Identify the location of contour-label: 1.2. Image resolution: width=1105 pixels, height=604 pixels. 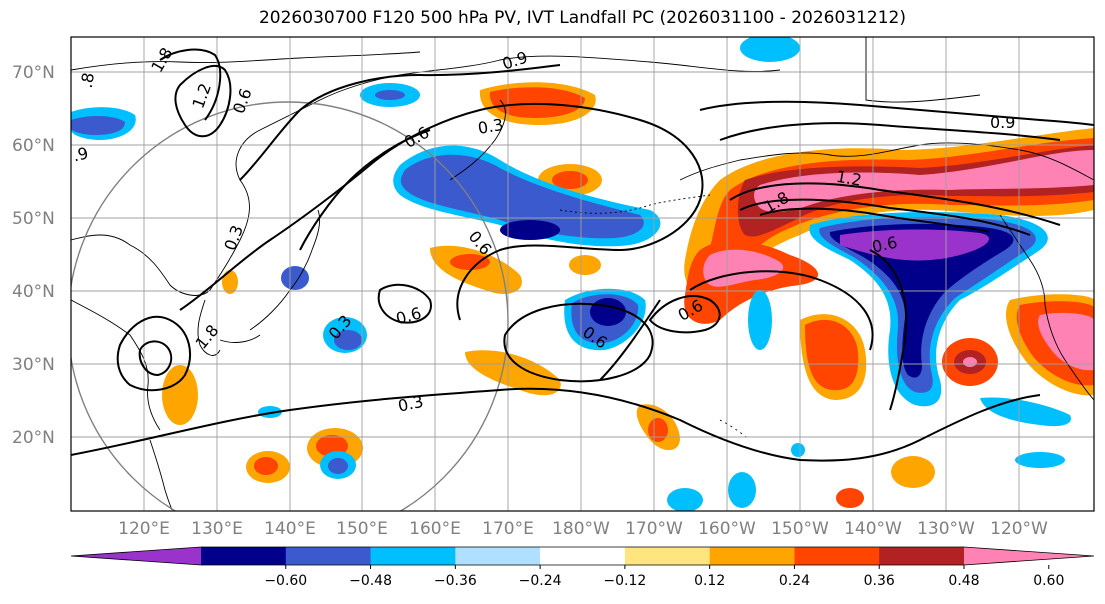
(849, 178).